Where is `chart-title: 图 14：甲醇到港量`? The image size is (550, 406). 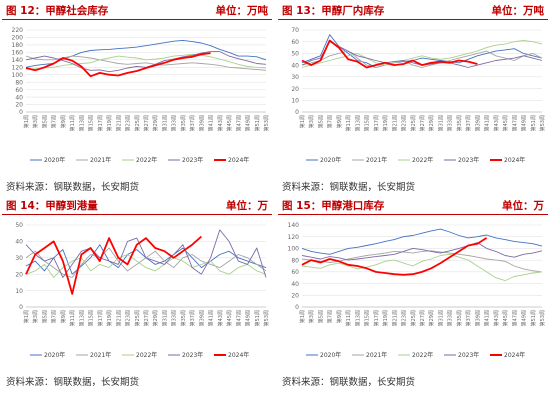
chart-title: 图 14：甲醇到港量 is located at coordinates (52, 206).